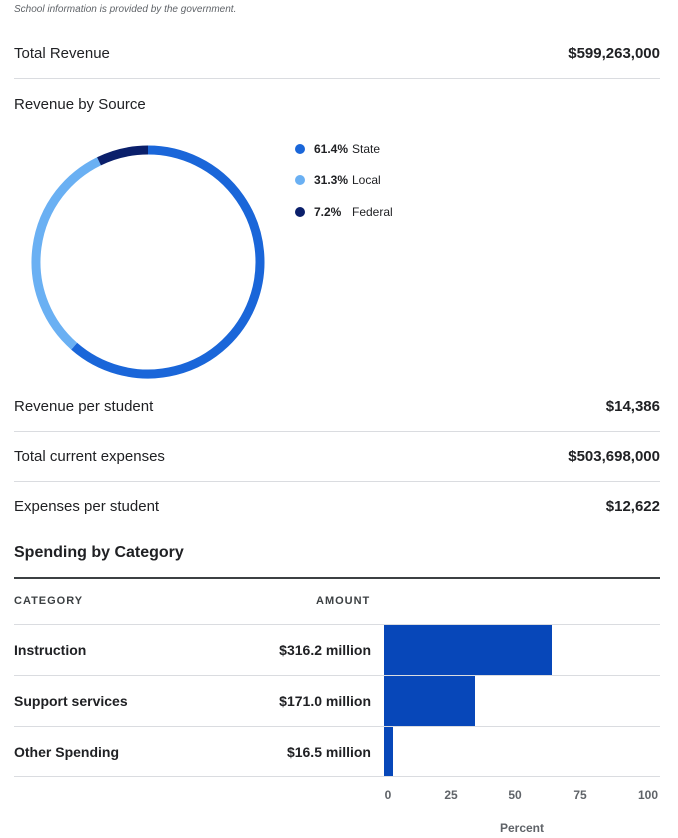  Describe the element at coordinates (168, 262) in the screenshot. I see `donut-slice-state` at that location.